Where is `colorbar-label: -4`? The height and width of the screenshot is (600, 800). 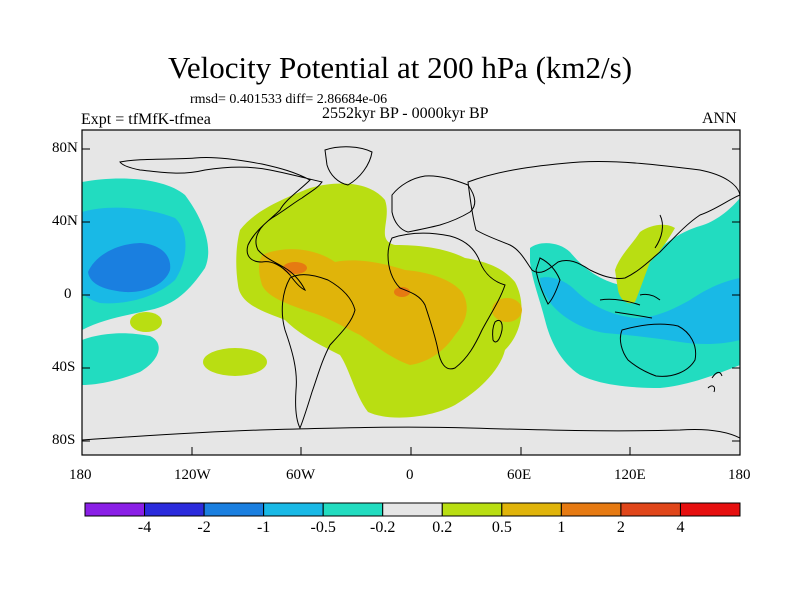
colorbar-label: -4 is located at coordinates (144, 527).